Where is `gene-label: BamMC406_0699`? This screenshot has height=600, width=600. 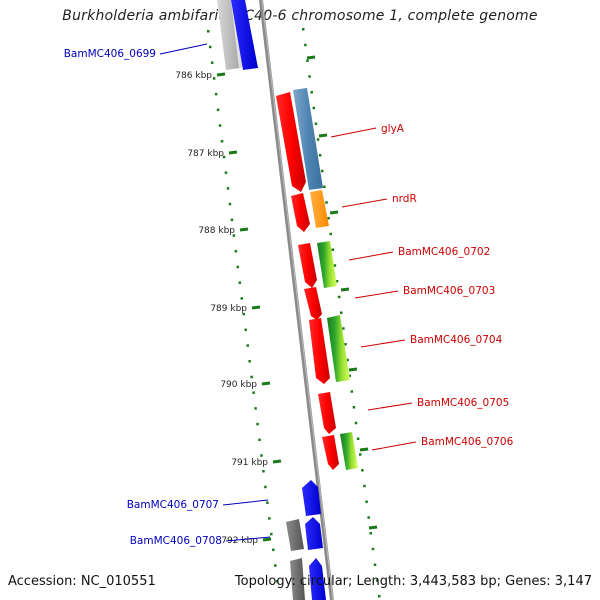 gene-label: BamMC406_0699 is located at coordinates (110, 54).